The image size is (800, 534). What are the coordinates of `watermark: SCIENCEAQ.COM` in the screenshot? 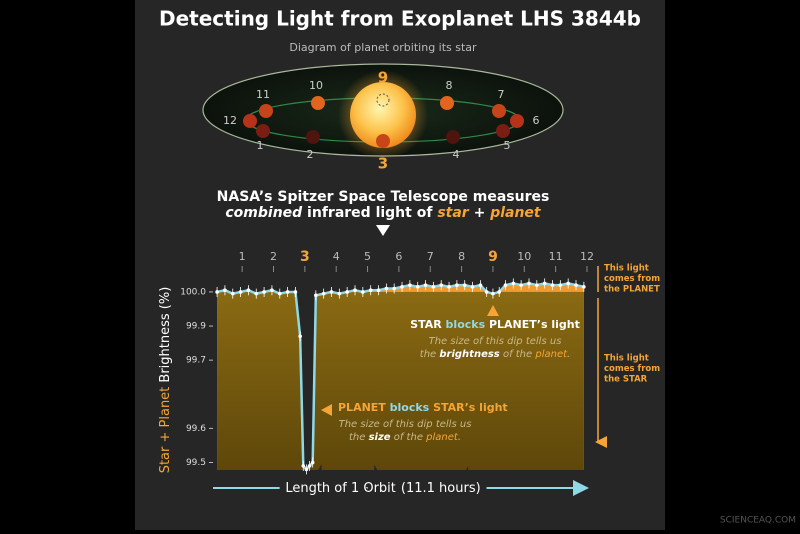 It's located at (758, 521).